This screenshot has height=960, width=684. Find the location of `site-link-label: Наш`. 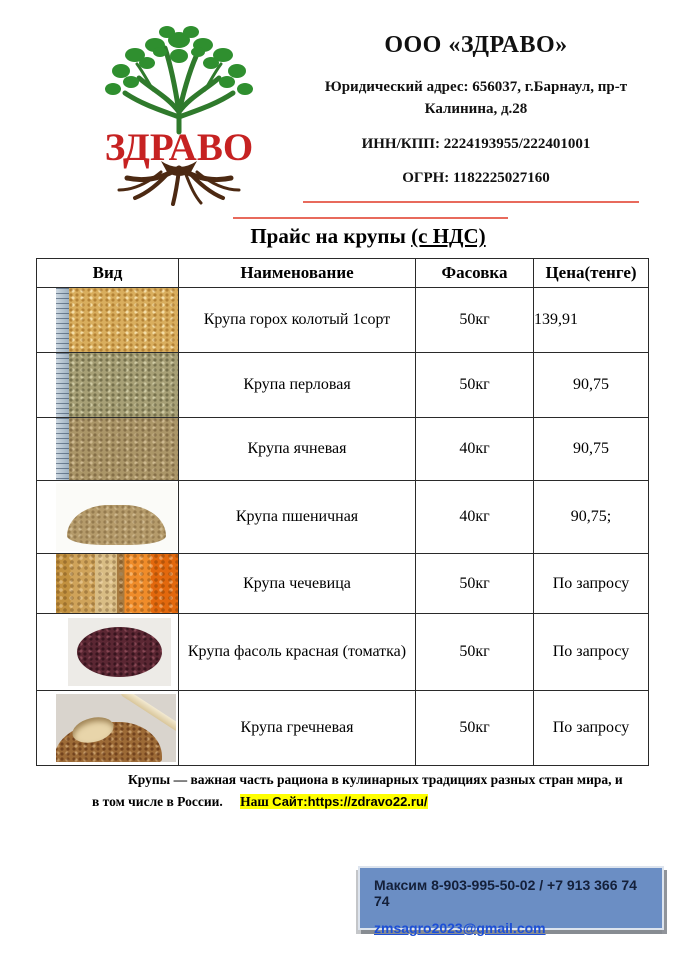

site-link-label: Наш is located at coordinates (256, 801).